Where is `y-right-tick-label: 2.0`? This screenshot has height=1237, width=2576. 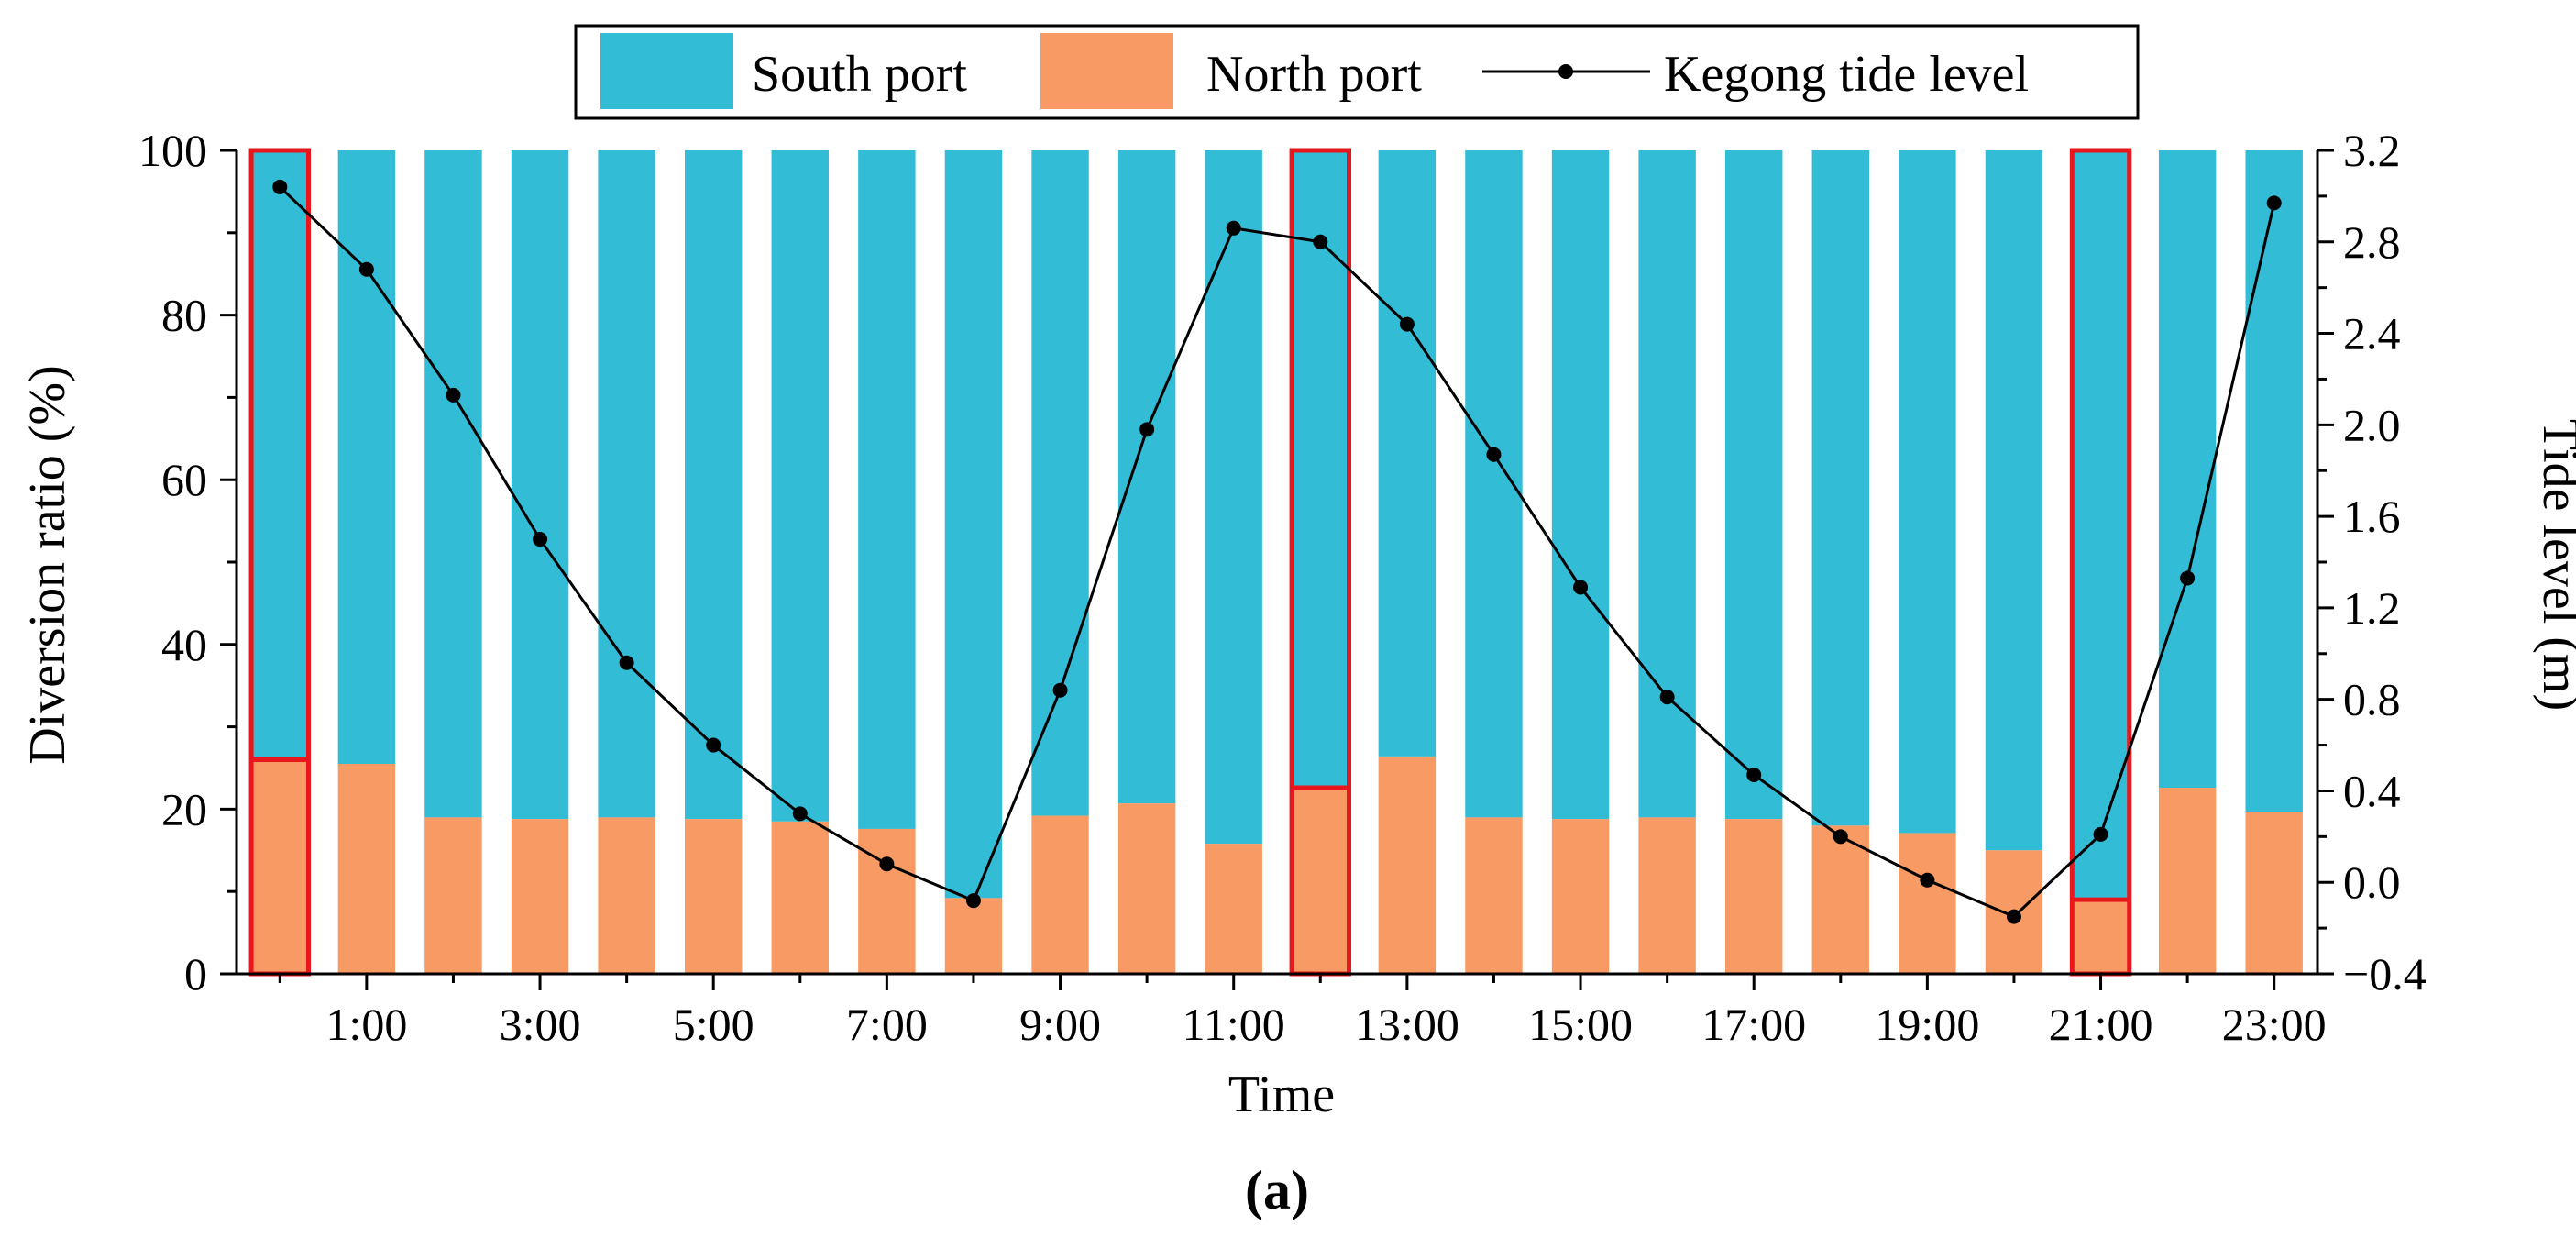
y-right-tick-label: 2.0 is located at coordinates (2372, 425).